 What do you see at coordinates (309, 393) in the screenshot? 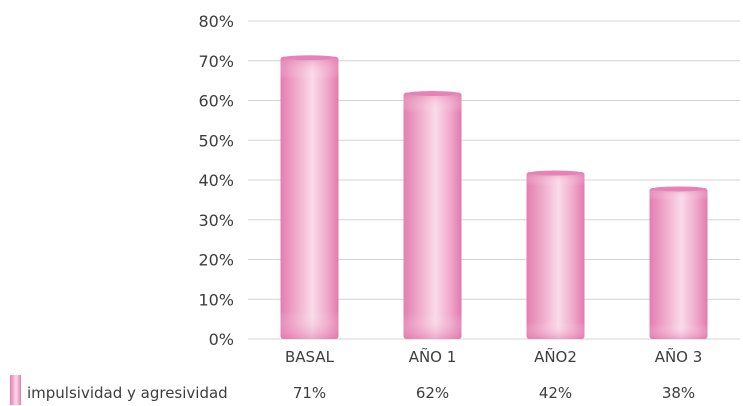
I see `data-table-value: 71%` at bounding box center [309, 393].